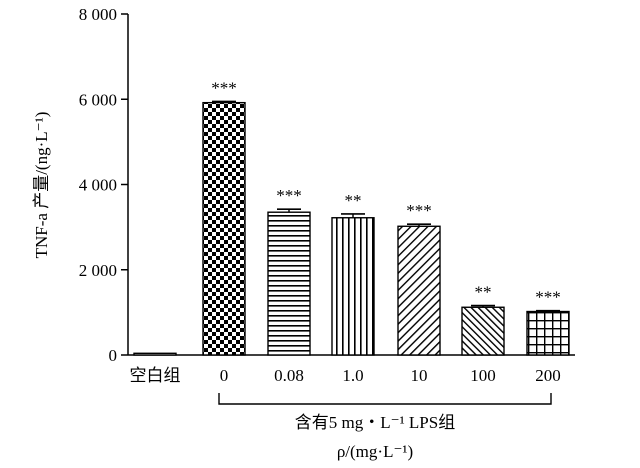 This screenshot has width=640, height=468. I want to click on x-tick-labels: 空白组 0 0.08 1.0 10 100 200, so click(345, 375).